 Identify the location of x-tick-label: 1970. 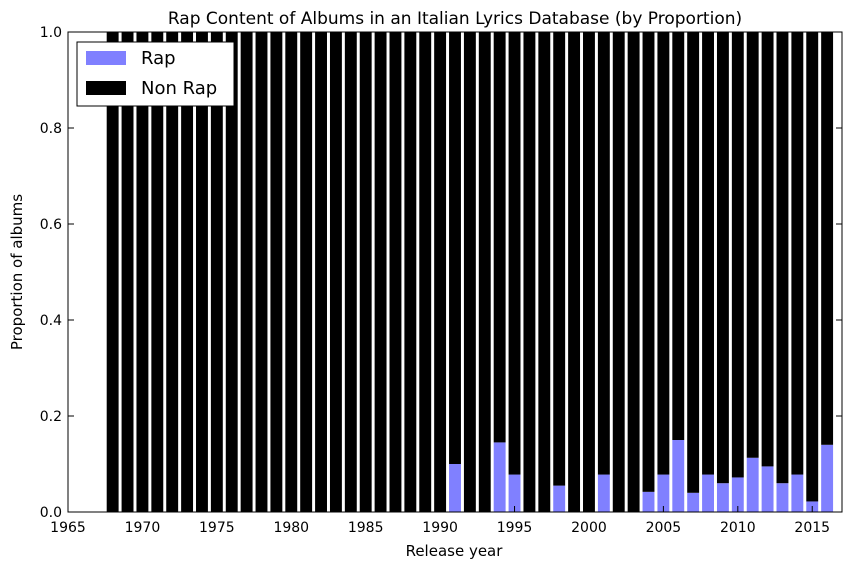
(143, 528).